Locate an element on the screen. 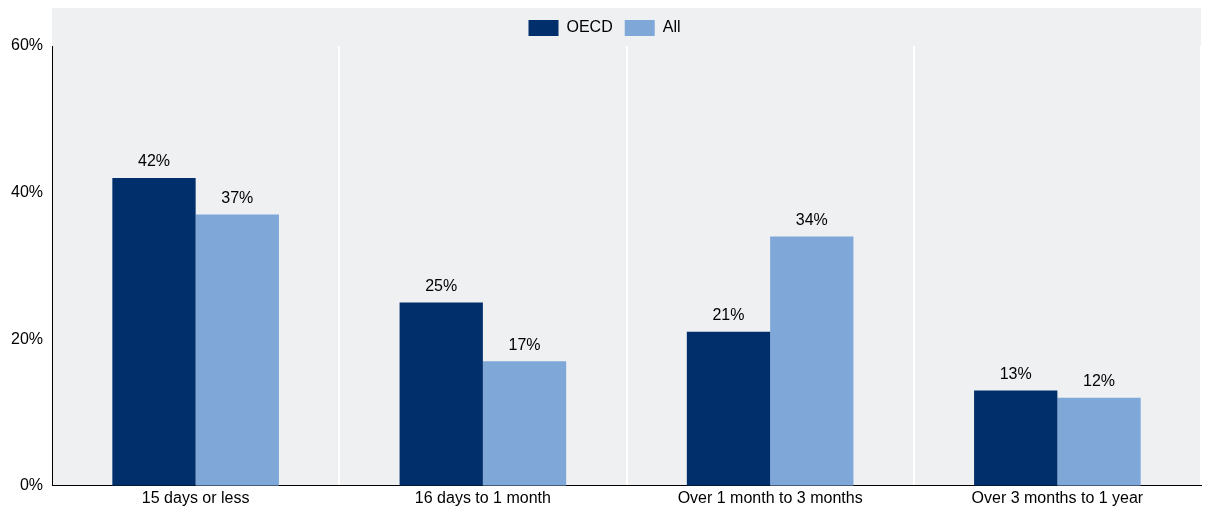 This screenshot has width=1213, height=519. x-tick-label: Over 1 month to 3 months is located at coordinates (770, 497).